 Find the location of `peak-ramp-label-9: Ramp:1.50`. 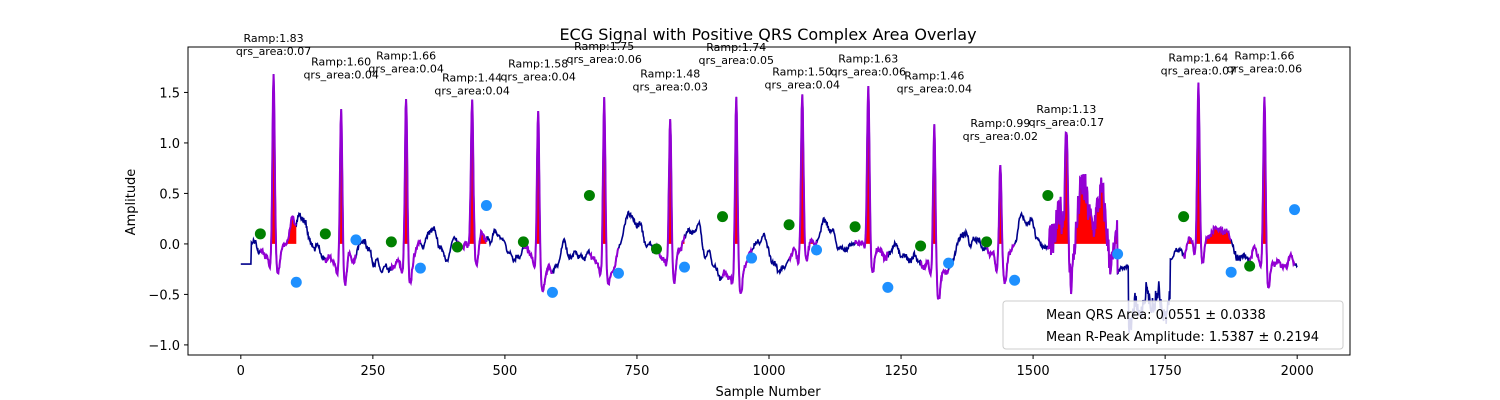

peak-ramp-label-9: Ramp:1.50 is located at coordinates (802, 71).